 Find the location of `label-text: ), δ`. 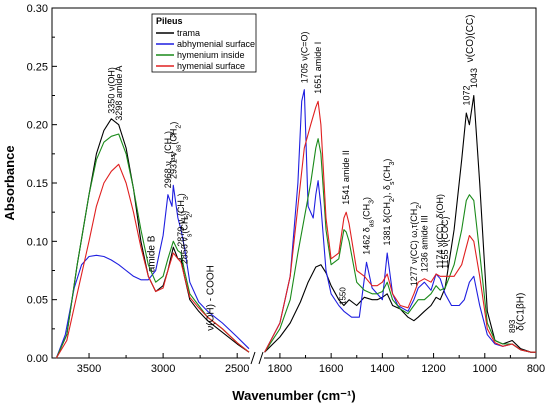

label-text: ), δ is located at coordinates (387, 191).